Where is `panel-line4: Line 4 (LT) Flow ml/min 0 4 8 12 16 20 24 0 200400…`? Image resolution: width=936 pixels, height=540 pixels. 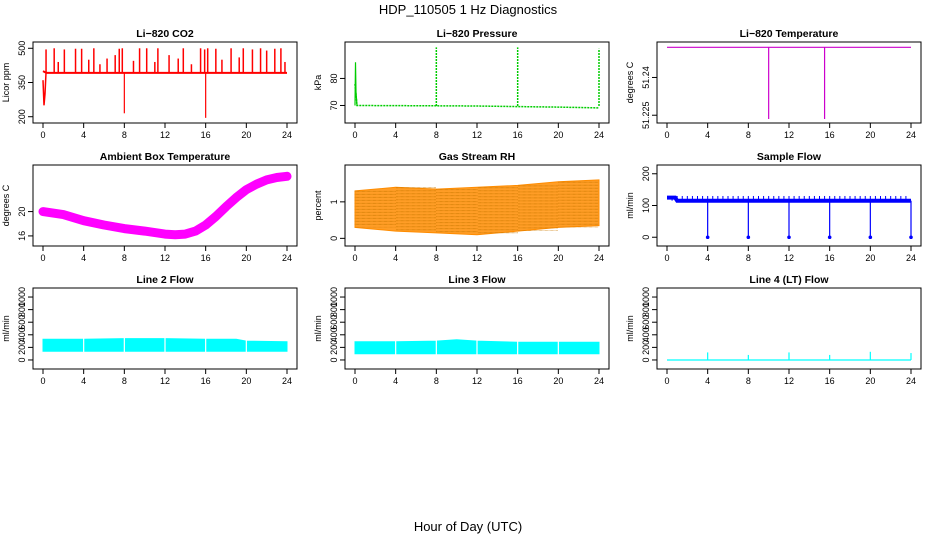
panel-line4: Line 4 (LT) Flow ml/min 0 4 8 12 16 20 24 0 200400… is located at coordinates (773, 330).